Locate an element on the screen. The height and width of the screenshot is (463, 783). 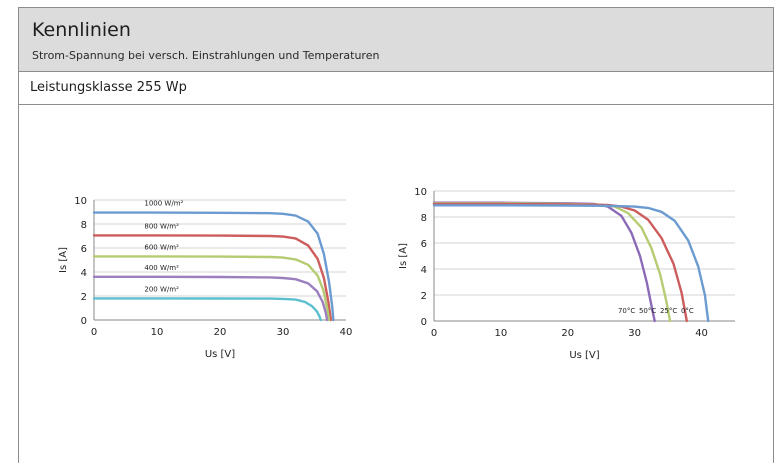
series-label: 70°C is located at coordinates (626, 311).